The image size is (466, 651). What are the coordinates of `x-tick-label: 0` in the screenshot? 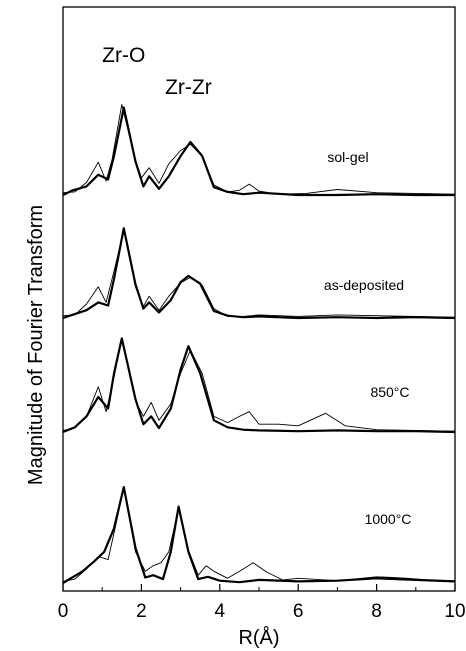 It's located at (63, 611).